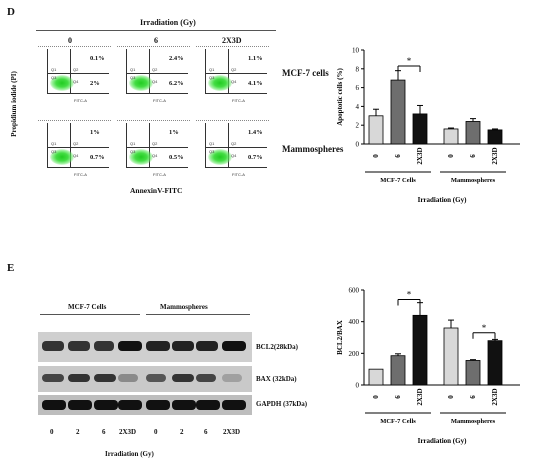 The width and height of the screenshot is (550, 463). What do you see at coordinates (156, 40) in the screenshot?
I see `panel-d-col-1: 6` at bounding box center [156, 40].